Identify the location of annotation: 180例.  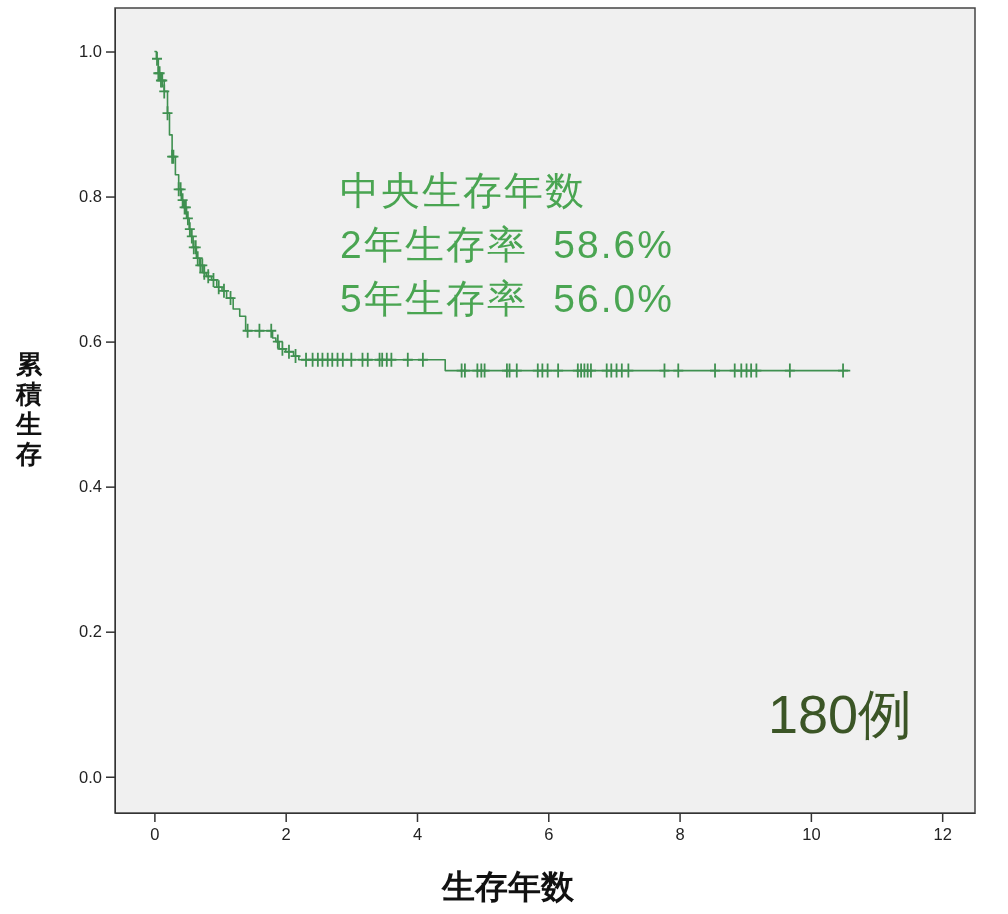
(840, 714).